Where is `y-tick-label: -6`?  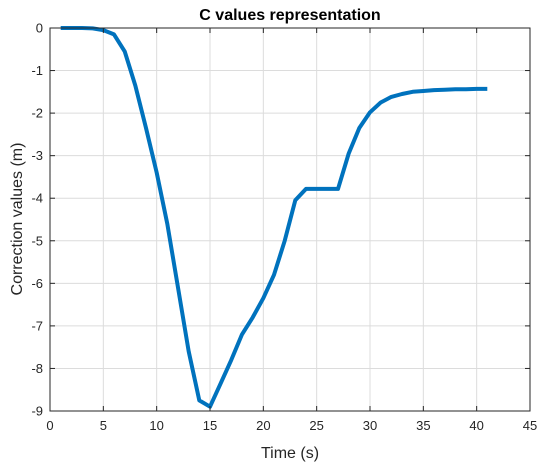
y-tick-label: -6 is located at coordinates (37, 283).